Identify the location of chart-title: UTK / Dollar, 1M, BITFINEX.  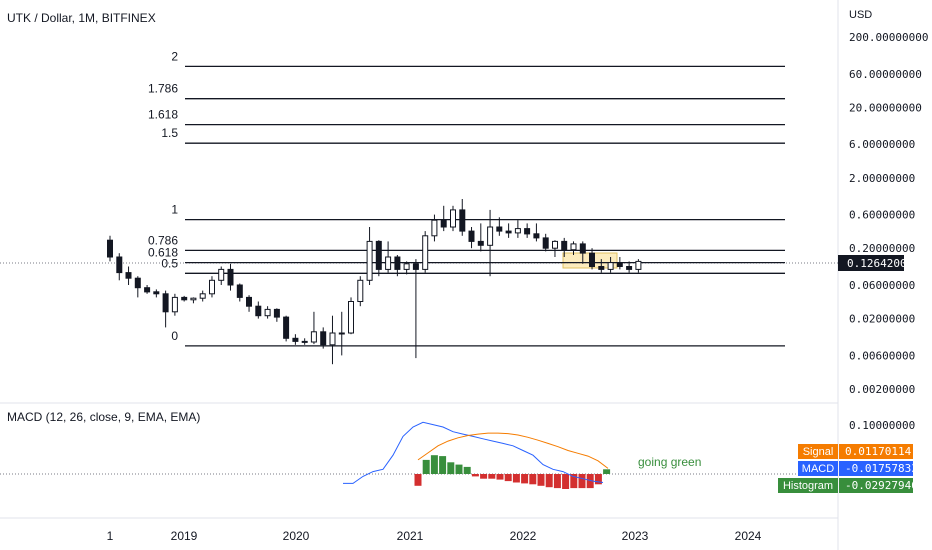
(81, 18).